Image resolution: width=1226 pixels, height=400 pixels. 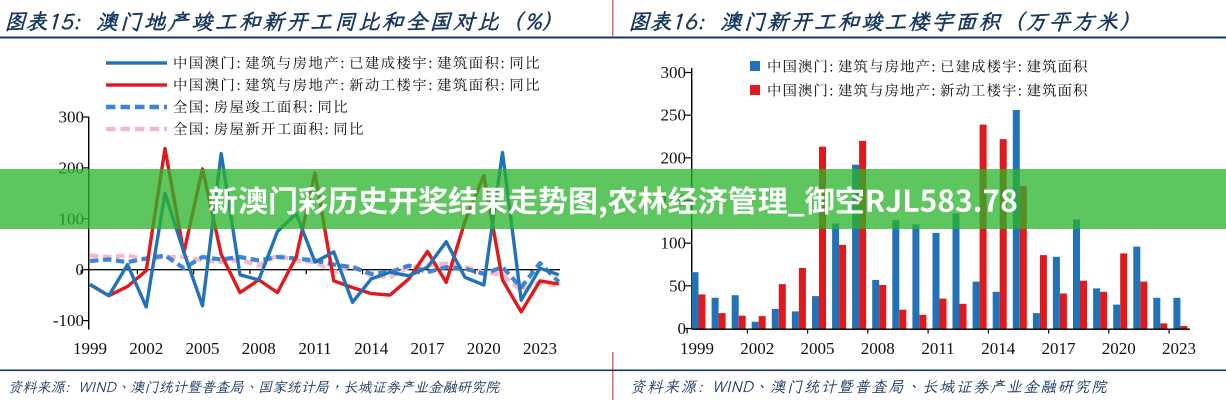 What do you see at coordinates (674, 243) in the screenshot?
I see `svg-text: 100` at bounding box center [674, 243].